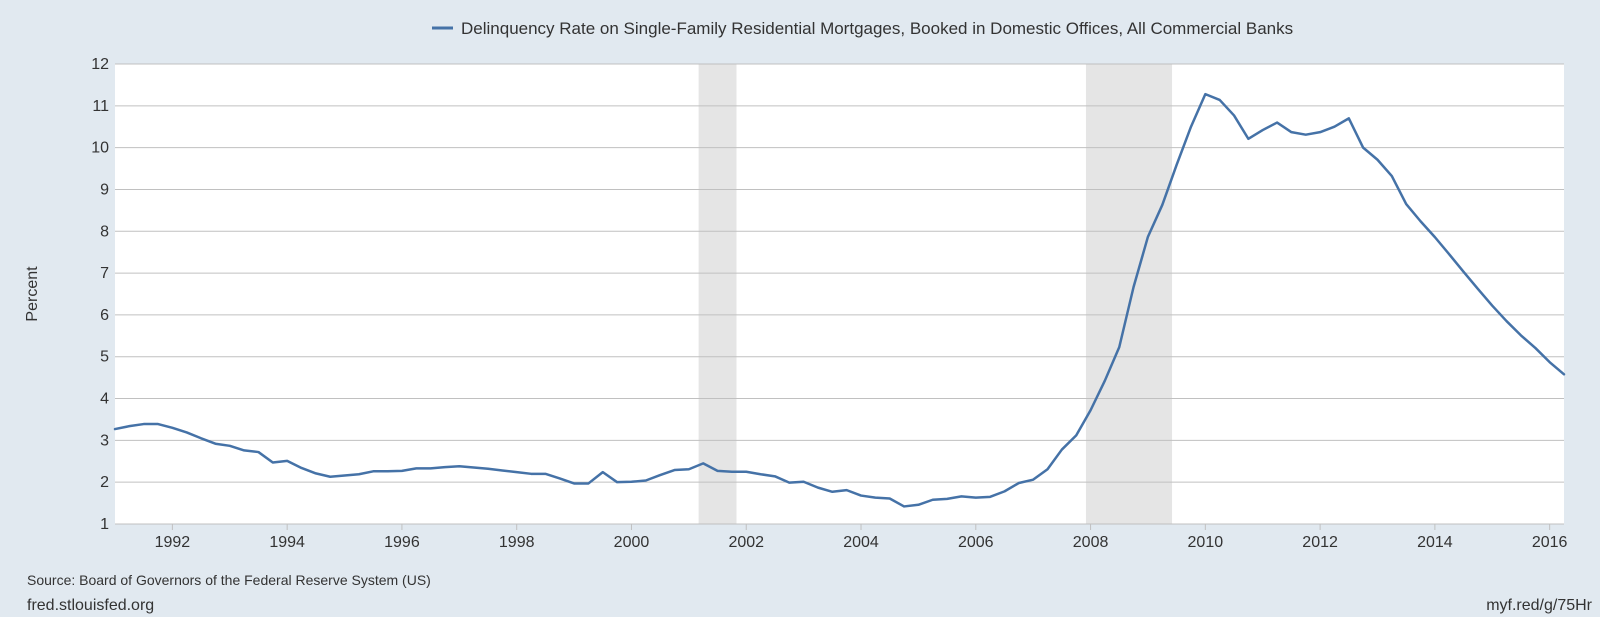 Image resolution: width=1600 pixels, height=617 pixels. What do you see at coordinates (90, 605) in the screenshot?
I see `site-link: fred.stlouisfed.org` at bounding box center [90, 605].